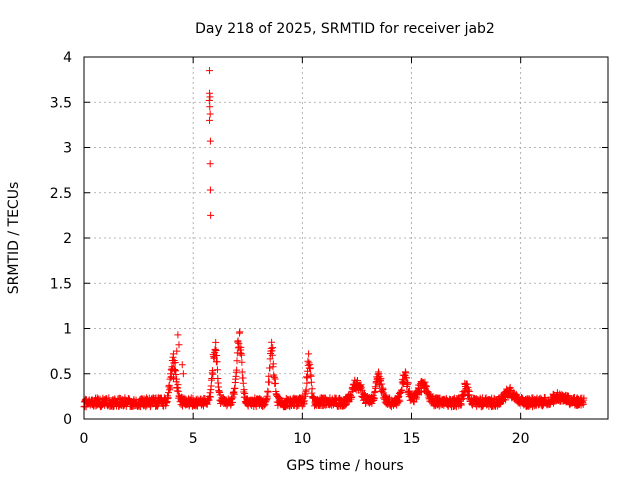  Describe the element at coordinates (61, 284) in the screenshot. I see `y-tick-label: 1.5` at that location.